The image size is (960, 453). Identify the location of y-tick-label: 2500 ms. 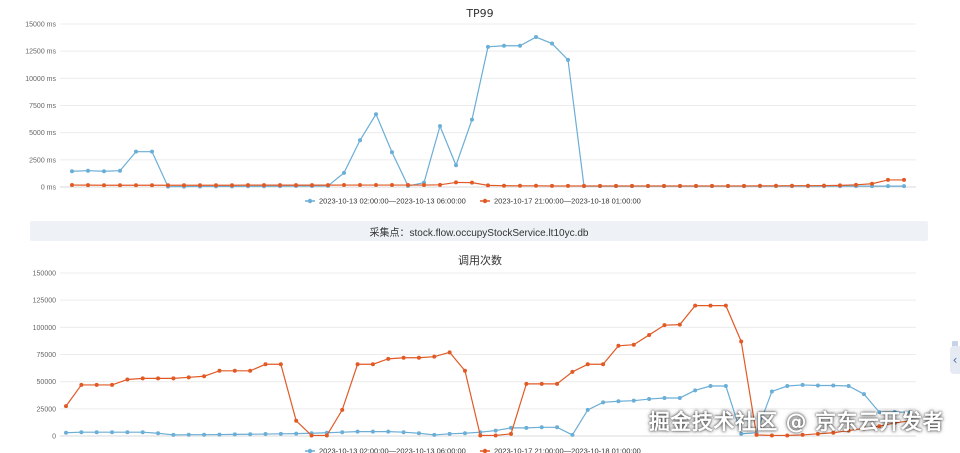
(42, 160).